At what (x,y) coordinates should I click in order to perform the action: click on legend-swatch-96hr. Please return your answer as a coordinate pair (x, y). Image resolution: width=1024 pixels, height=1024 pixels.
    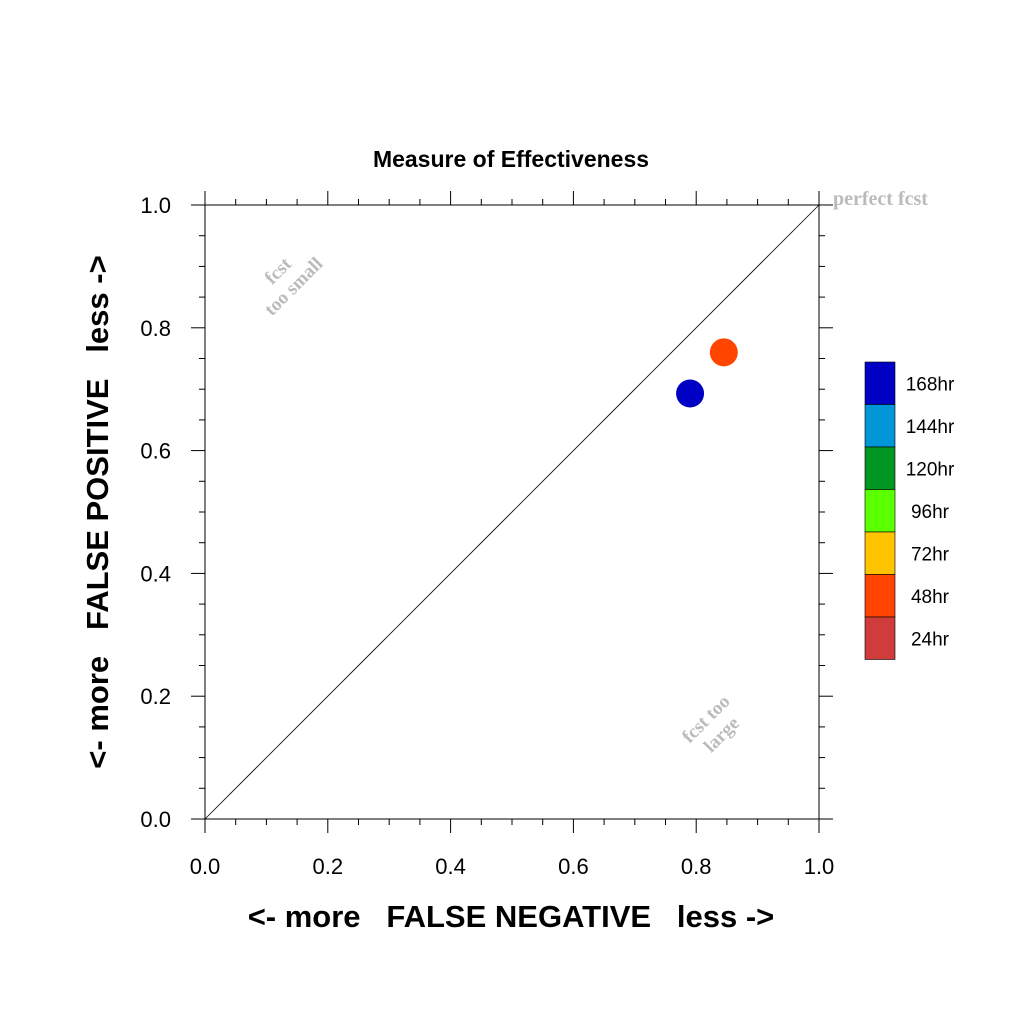
    Looking at the image, I should click on (880, 511).